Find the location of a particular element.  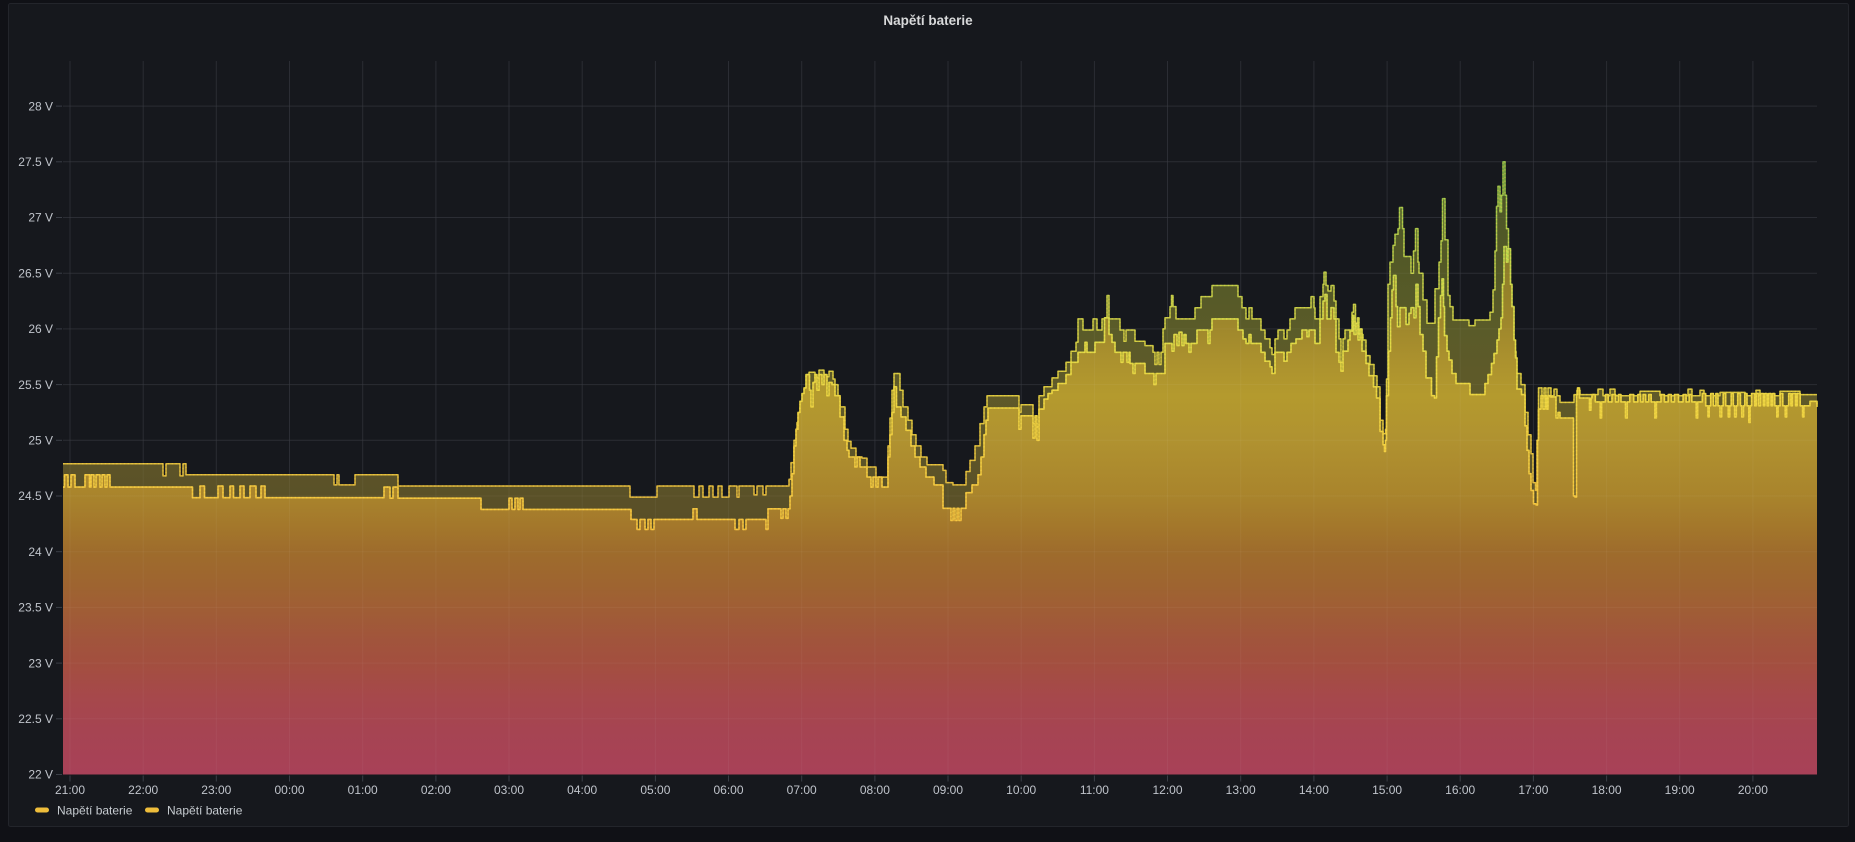

svg-text: 10:00 is located at coordinates (1021, 790).